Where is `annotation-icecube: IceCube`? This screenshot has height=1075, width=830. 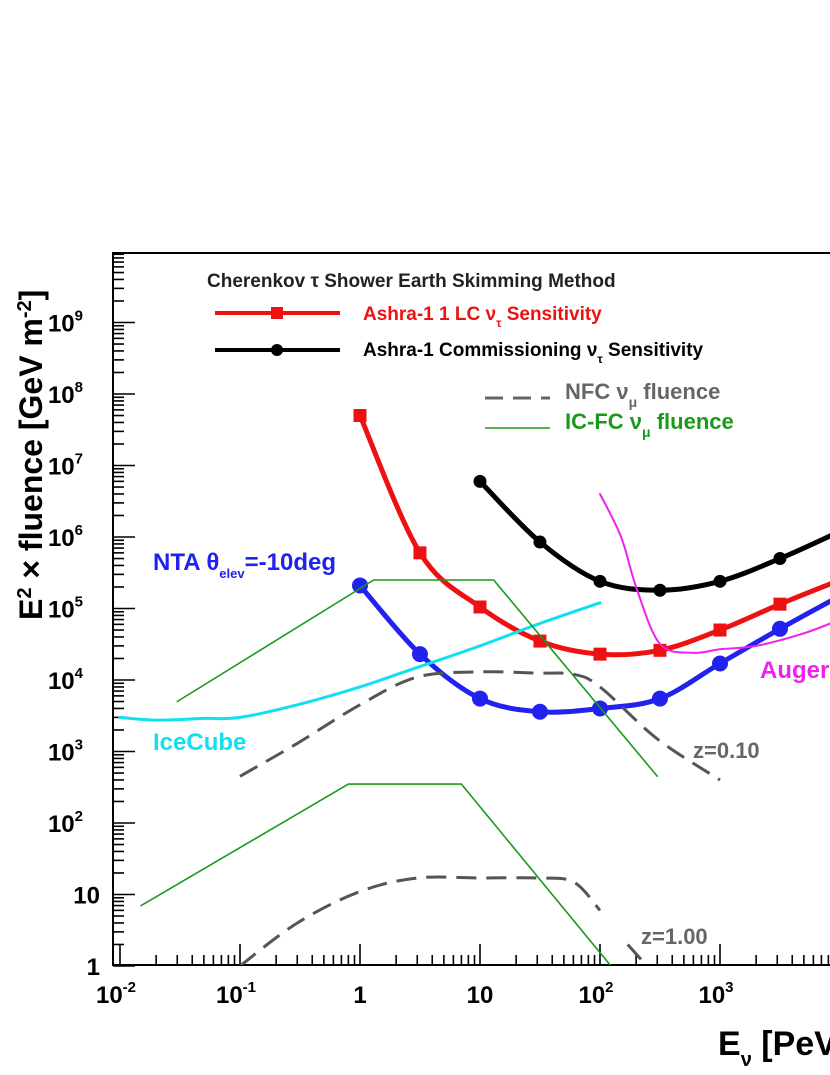 annotation-icecube: IceCube is located at coordinates (199, 742).